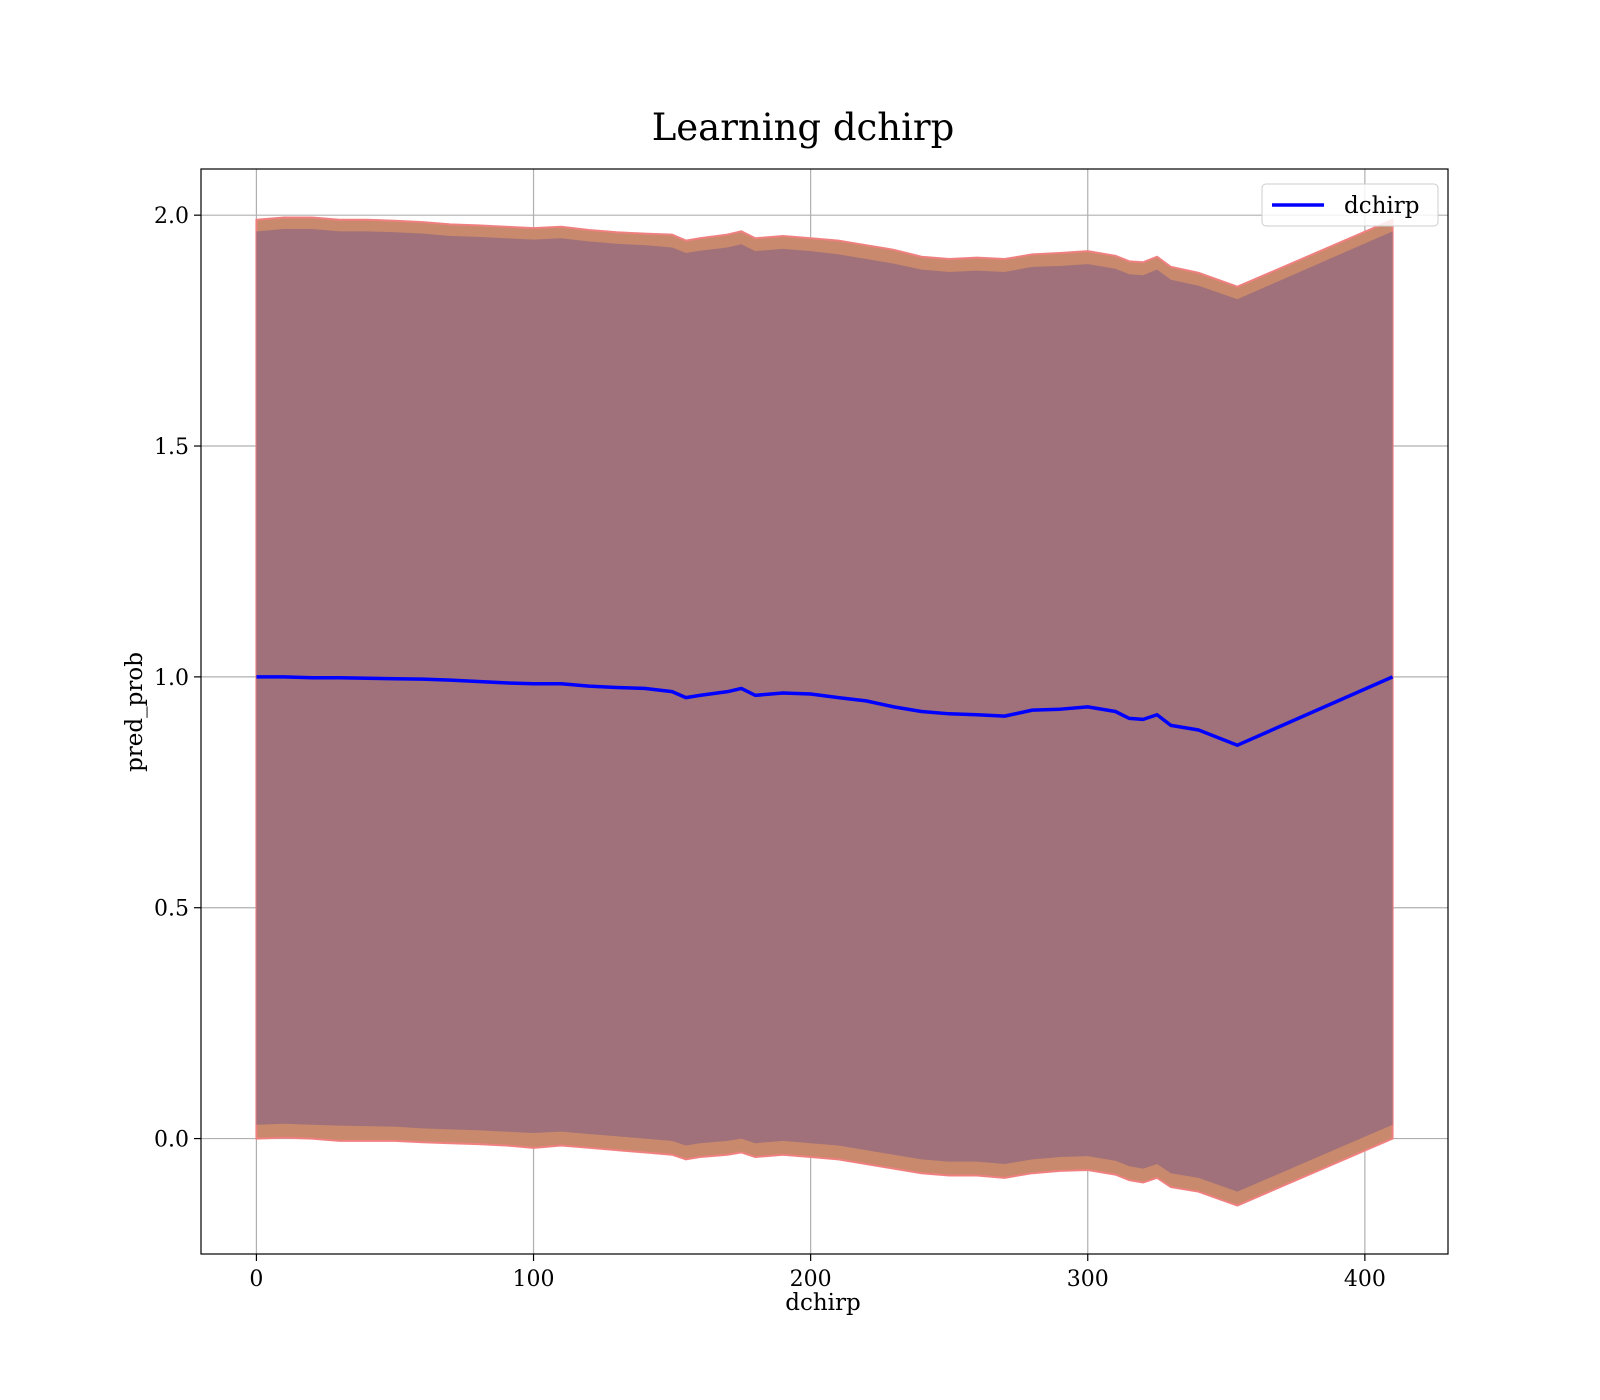  I want to click on y-tick-label-1: 0.5, so click(171, 909).